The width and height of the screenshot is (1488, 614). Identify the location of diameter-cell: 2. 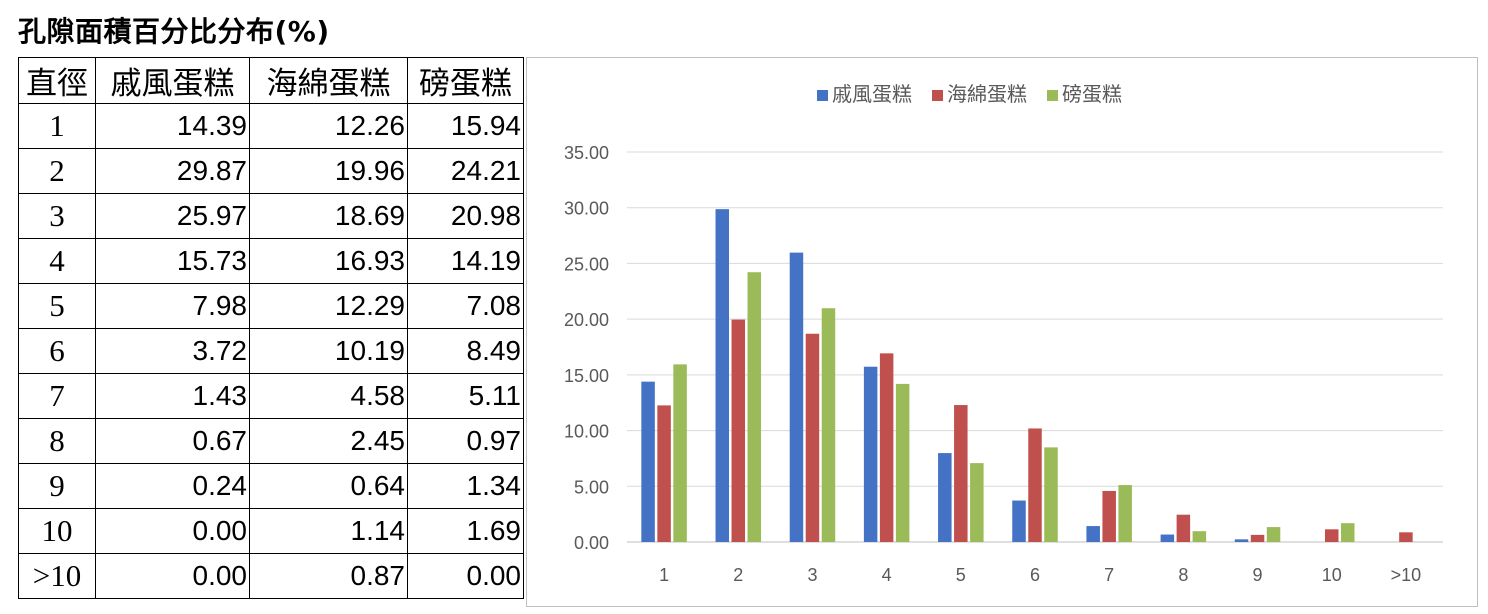
(57, 171).